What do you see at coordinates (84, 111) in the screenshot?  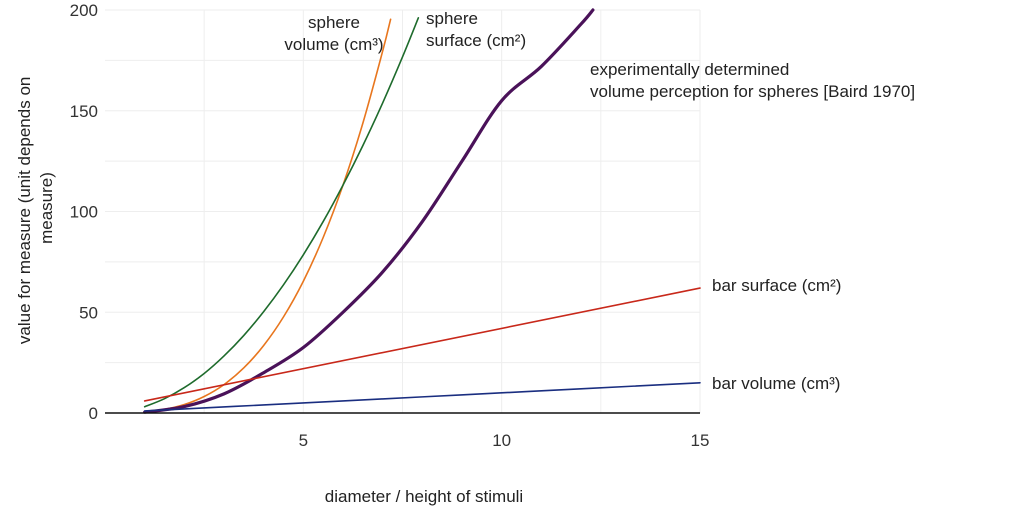 I see `y-tick-label: 150` at bounding box center [84, 111].